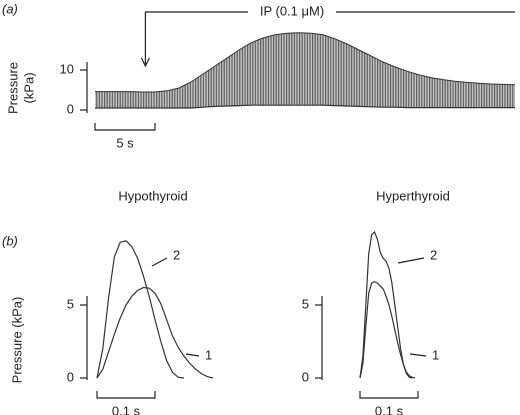 The image size is (520, 415). I want to click on pressure-band, so click(305, 70).